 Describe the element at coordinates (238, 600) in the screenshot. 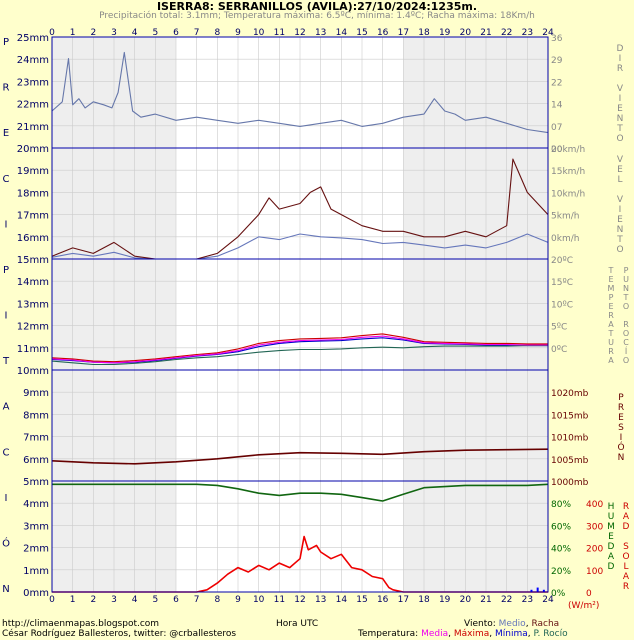

I see `hour-tick-bottom: 9` at that location.